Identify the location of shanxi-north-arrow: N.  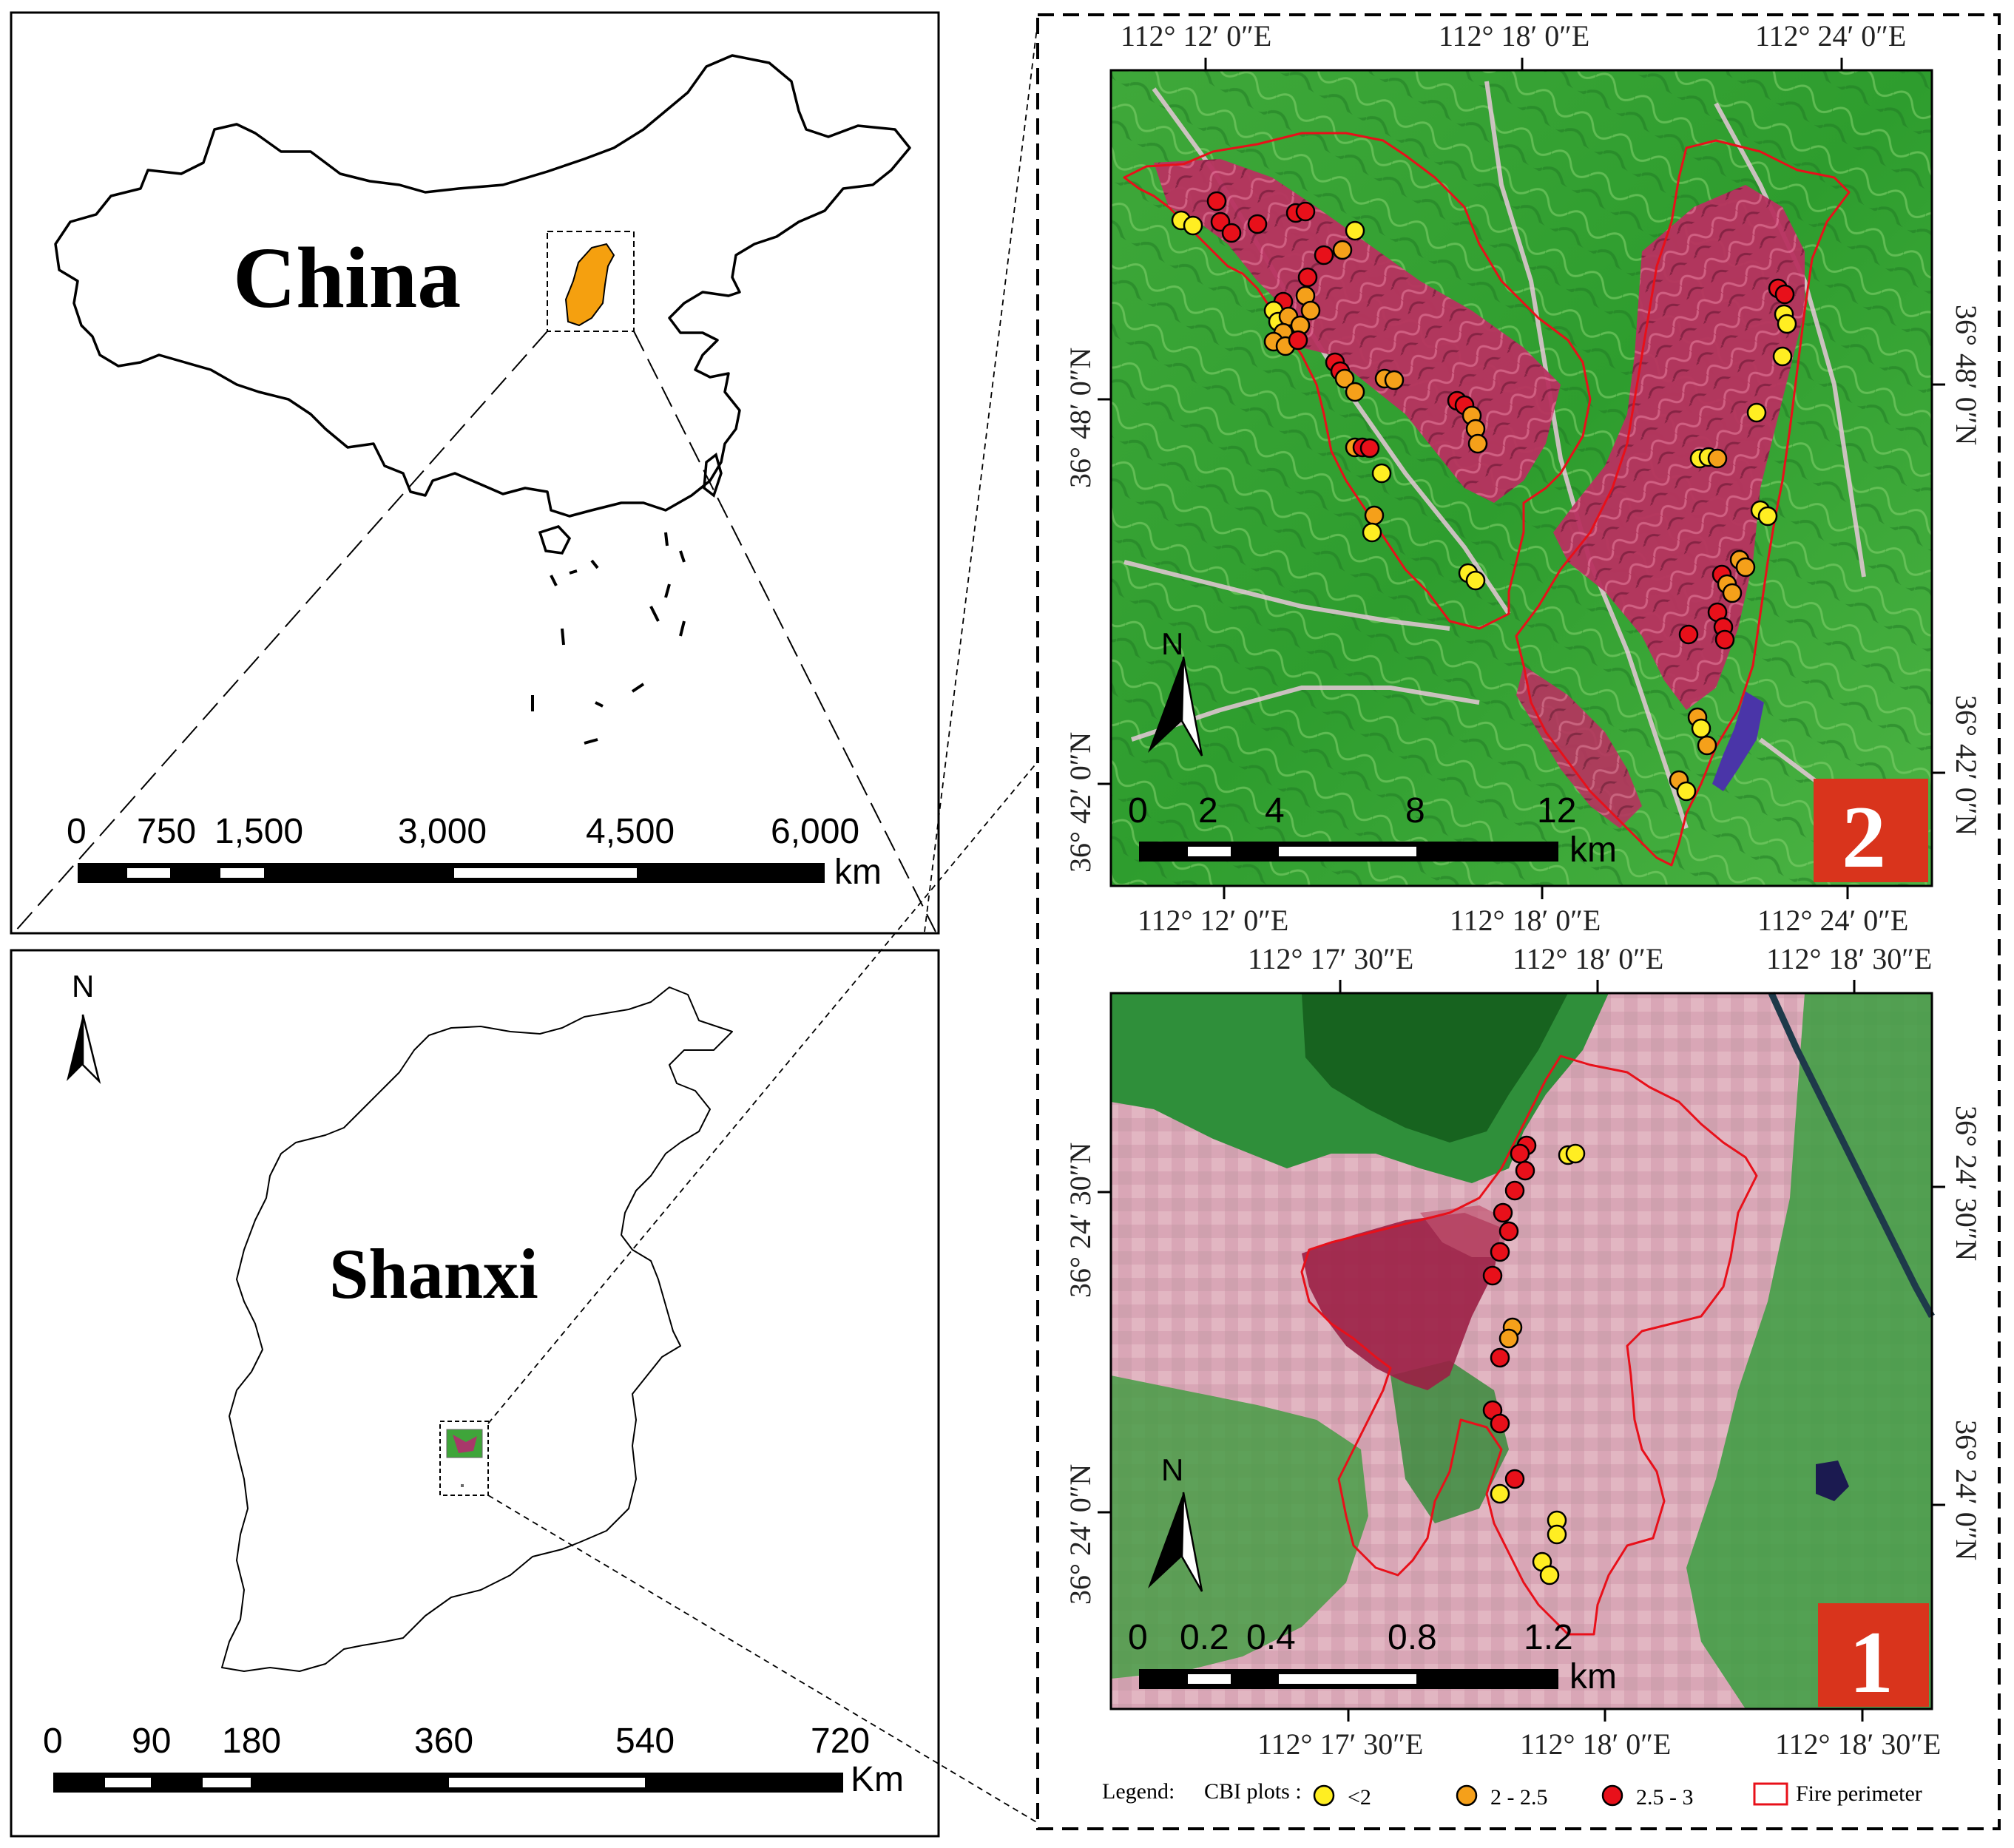
(84, 1027).